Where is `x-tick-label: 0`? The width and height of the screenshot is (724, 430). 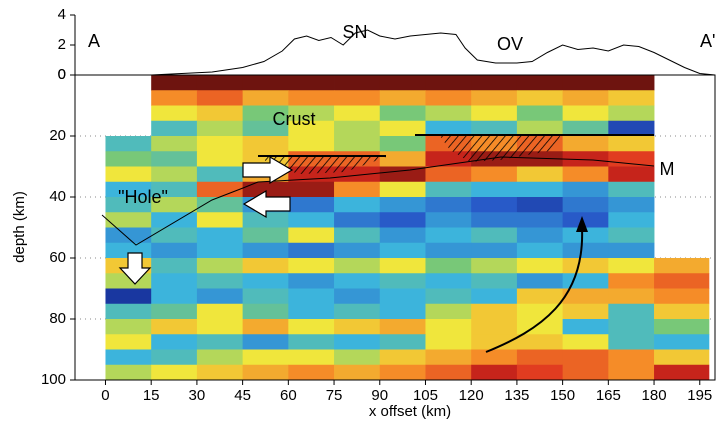 x-tick-label: 0 is located at coordinates (105, 395).